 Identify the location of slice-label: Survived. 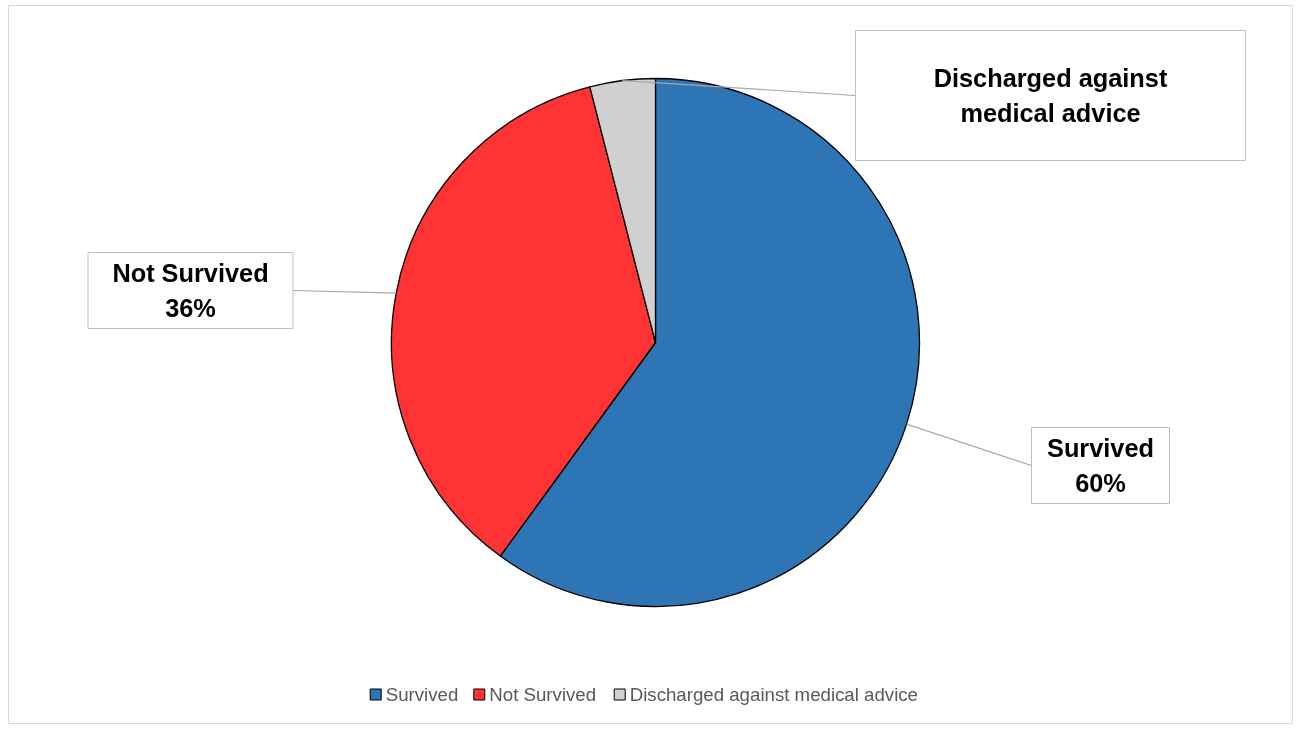
(1101, 448).